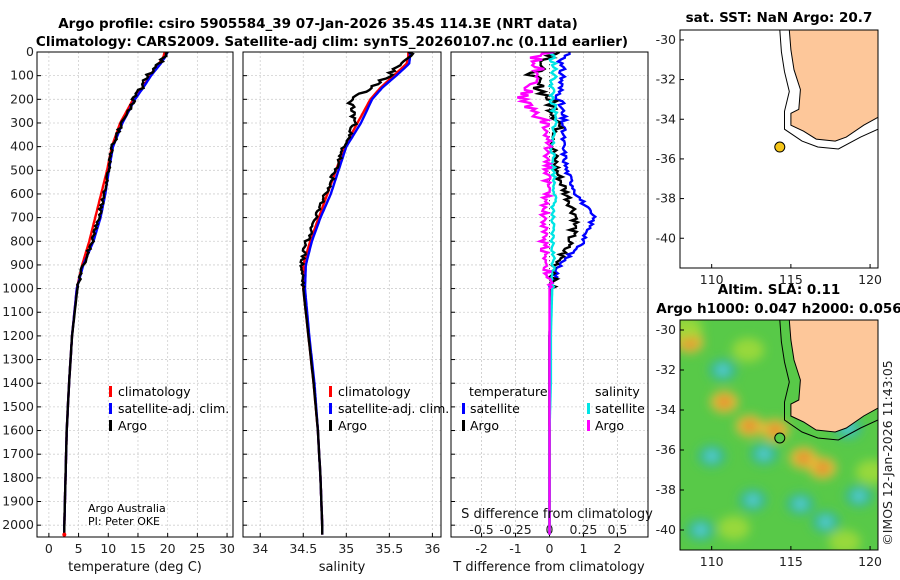 Image resolution: width=900 pixels, height=580 pixels. What do you see at coordinates (584, 529) in the screenshot?
I see `sal-tick-label: 0.25` at bounding box center [584, 529].